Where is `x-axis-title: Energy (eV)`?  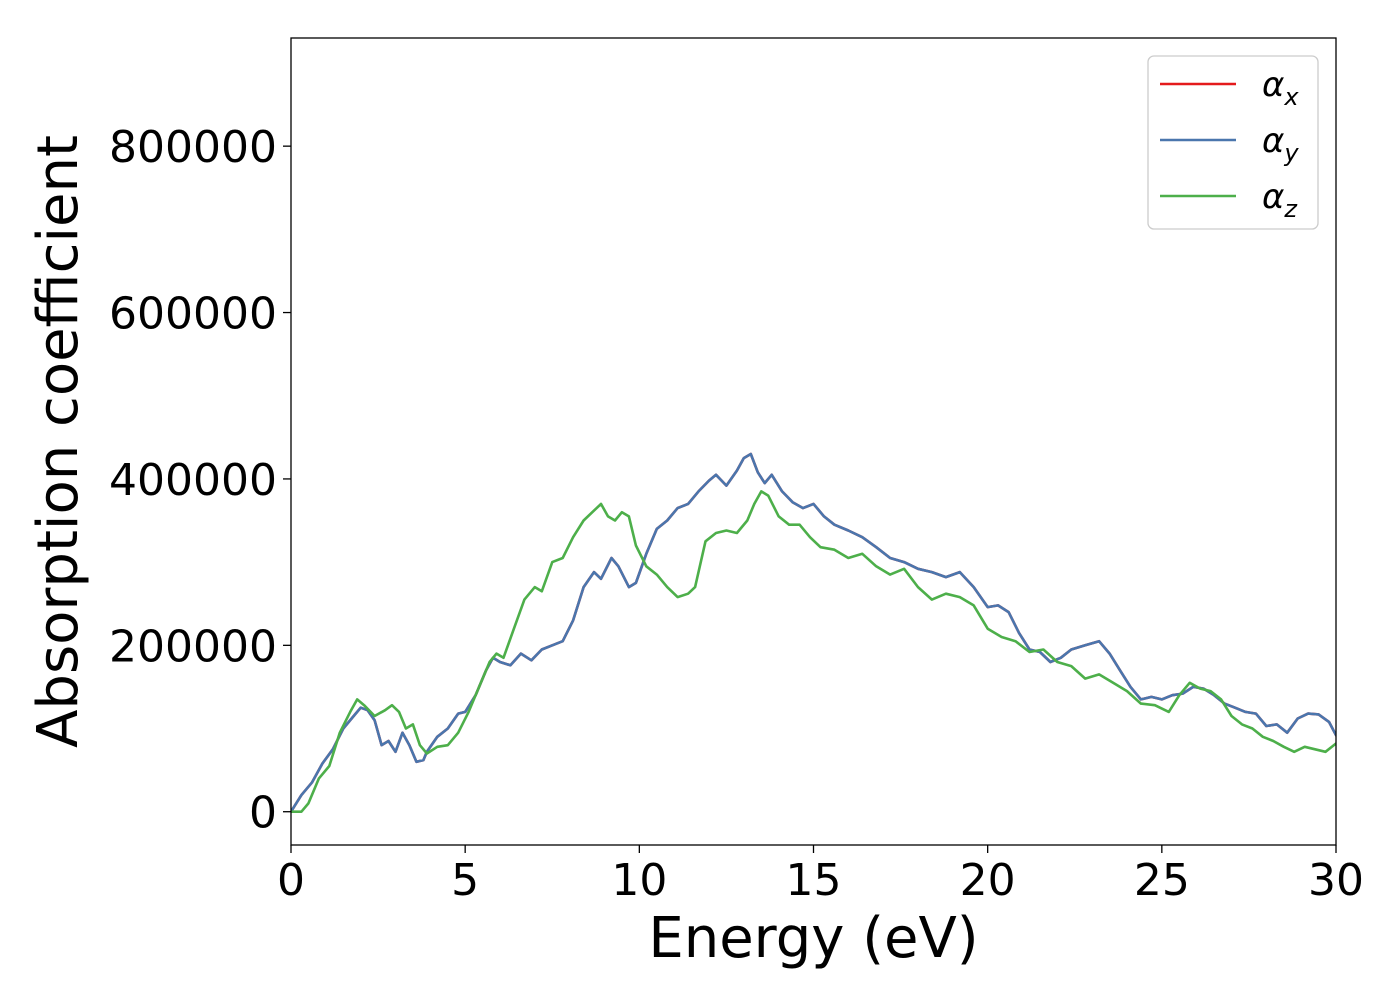 x-axis-title: Energy (eV) is located at coordinates (813, 938).